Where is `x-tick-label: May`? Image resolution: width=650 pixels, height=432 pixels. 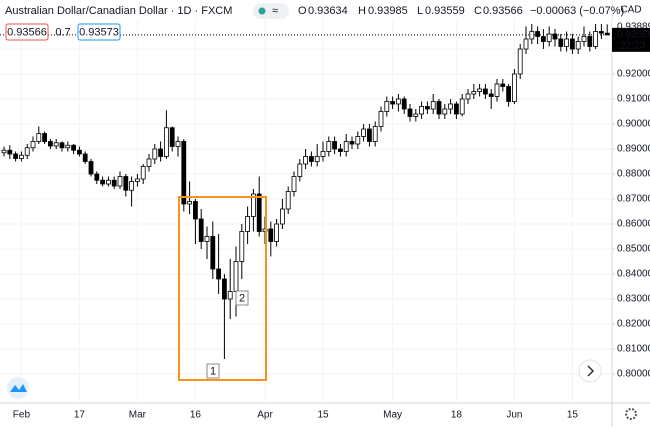 x-tick-label: May is located at coordinates (392, 415).